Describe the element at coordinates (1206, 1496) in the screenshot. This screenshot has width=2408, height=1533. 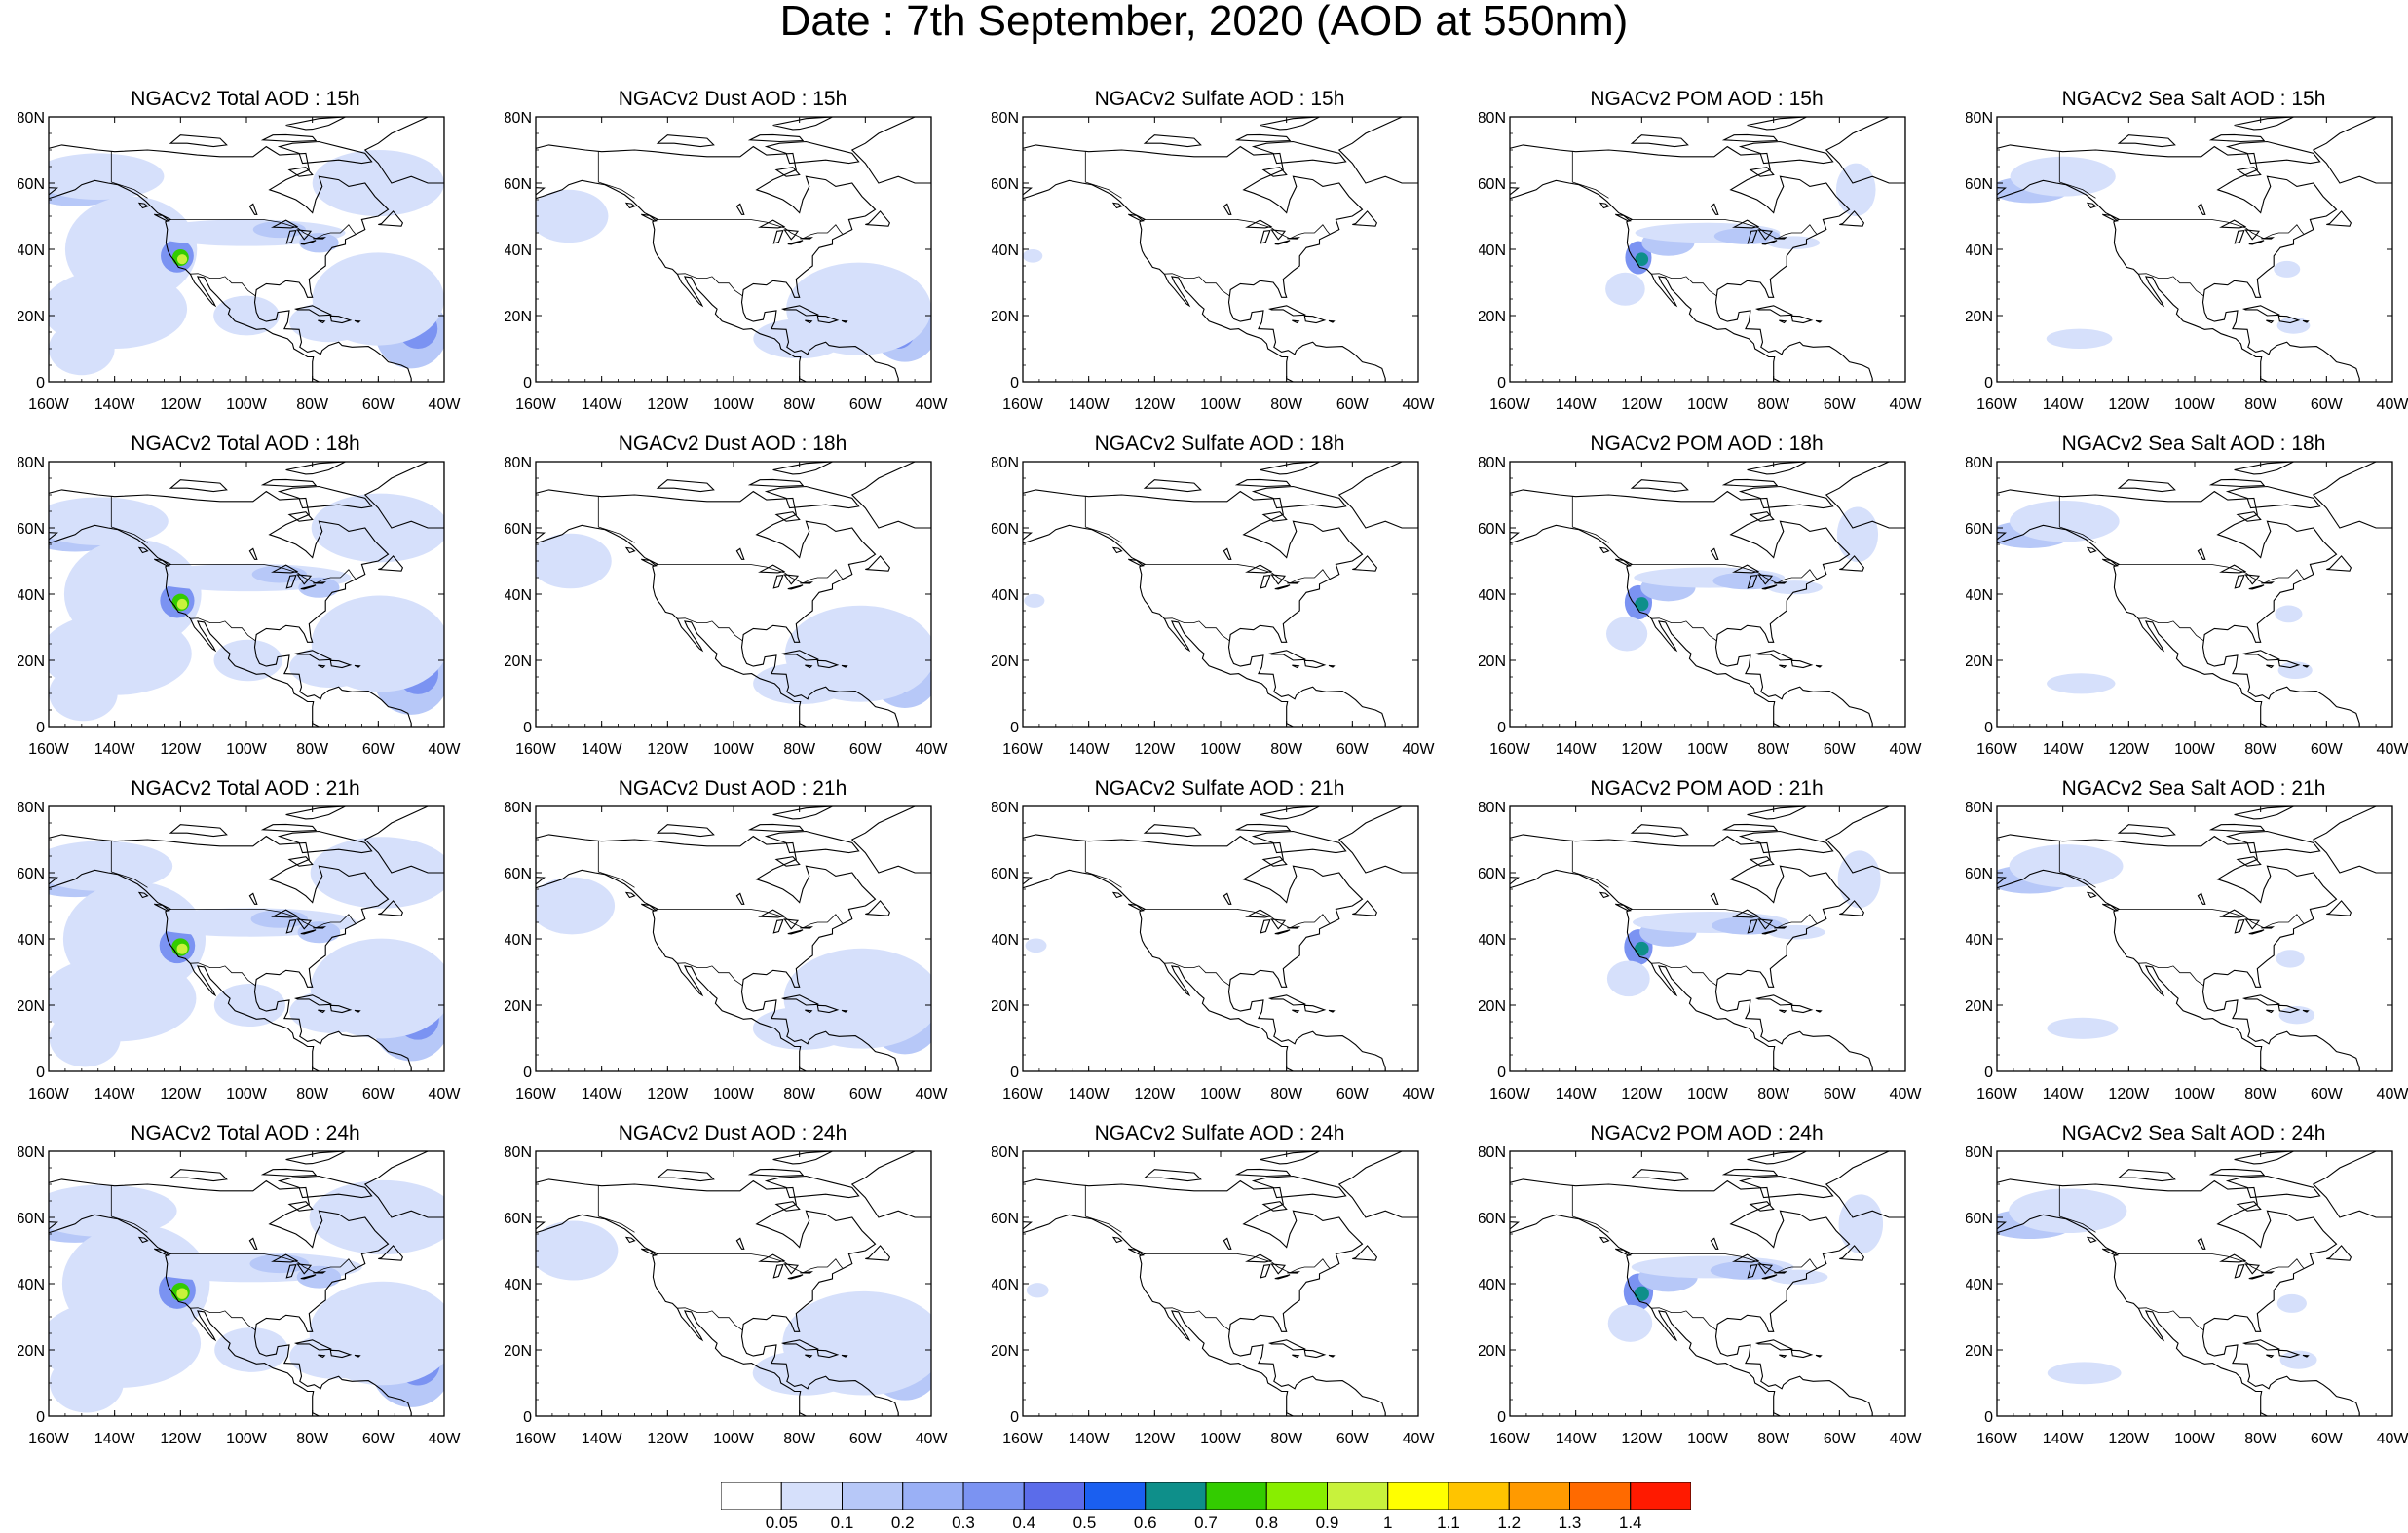
I see `colorbar` at that location.